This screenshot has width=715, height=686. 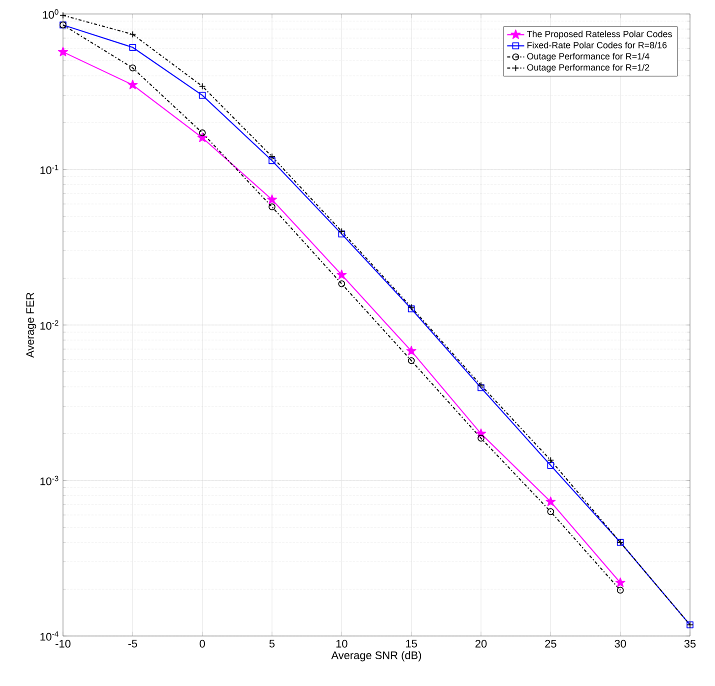 I want to click on legend-label: Outage Performance for R=1/4, so click(x=588, y=57).